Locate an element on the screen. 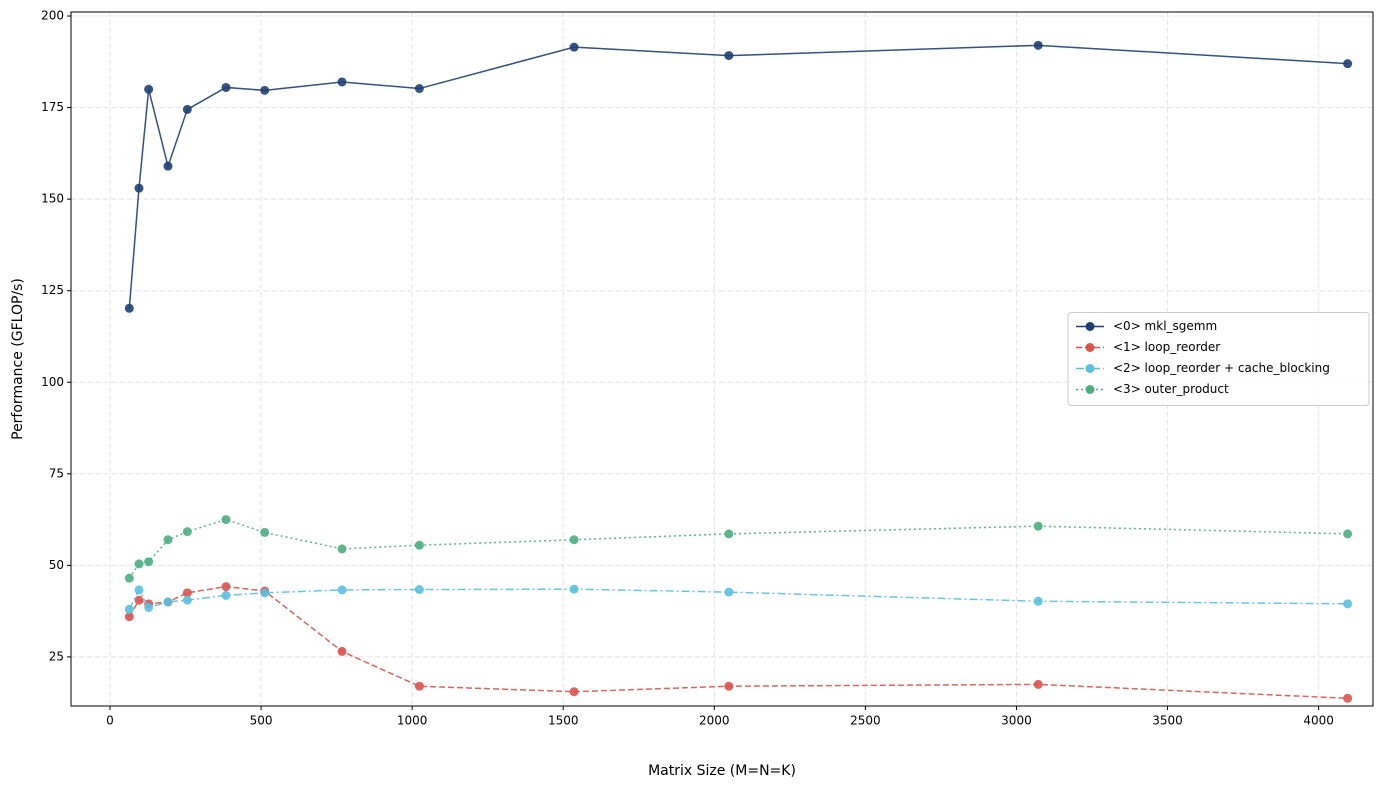 This screenshot has height=789, width=1389. y-tick-label: 100 is located at coordinates (52, 382).